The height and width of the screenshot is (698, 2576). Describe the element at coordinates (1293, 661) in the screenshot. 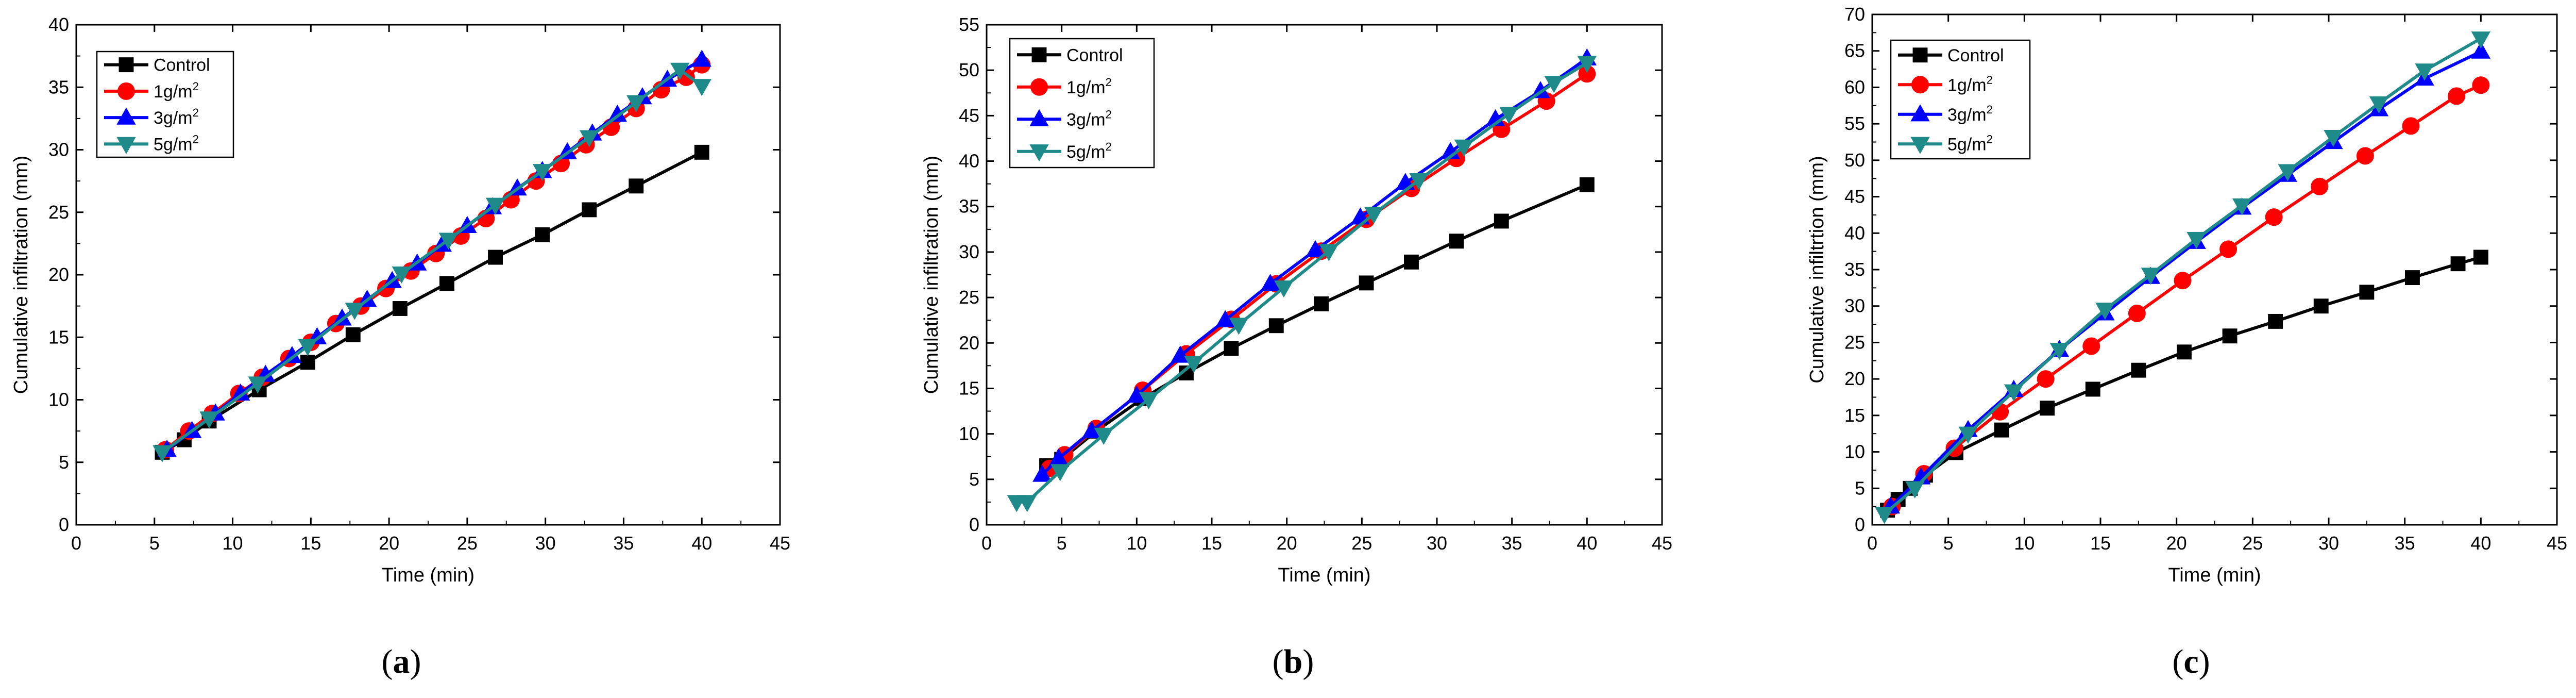

I see `panel-label: (b)` at that location.